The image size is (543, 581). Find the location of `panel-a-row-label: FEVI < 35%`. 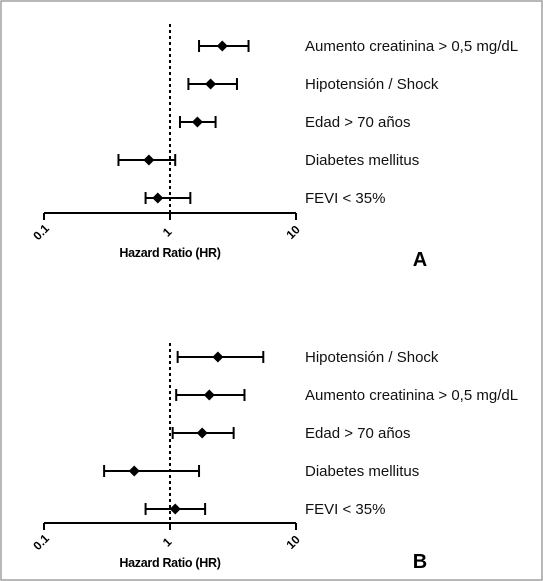

panel-a-row-label: FEVI < 35% is located at coordinates (345, 198).